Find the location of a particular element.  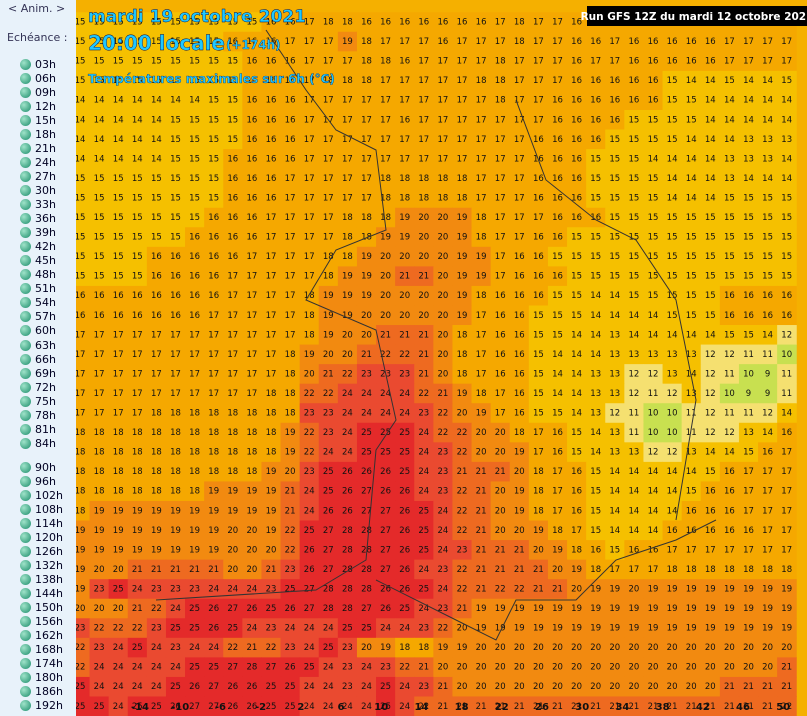

temp-value: 15 is located at coordinates (786, 277).